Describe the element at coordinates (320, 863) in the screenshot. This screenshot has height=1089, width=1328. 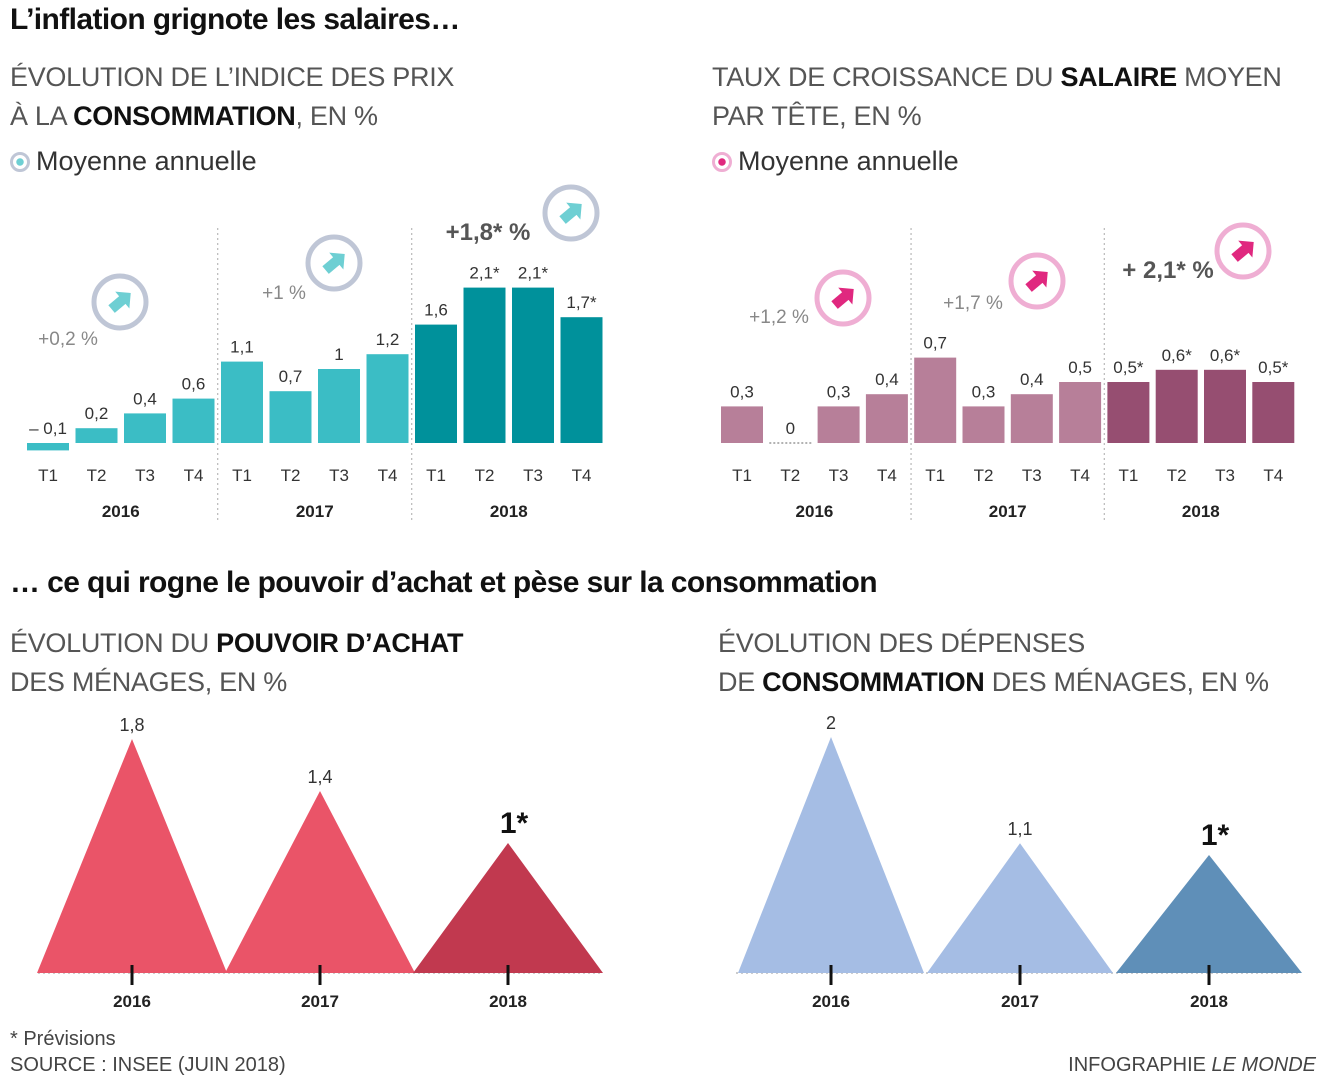
I see `purchasing-power-chart: 1,8 2016 1,4 2017 1* 2018` at that location.